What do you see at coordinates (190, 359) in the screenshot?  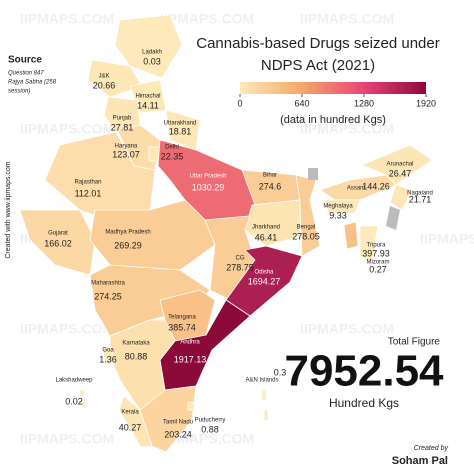 I see `state-value: 1917.13` at bounding box center [190, 359].